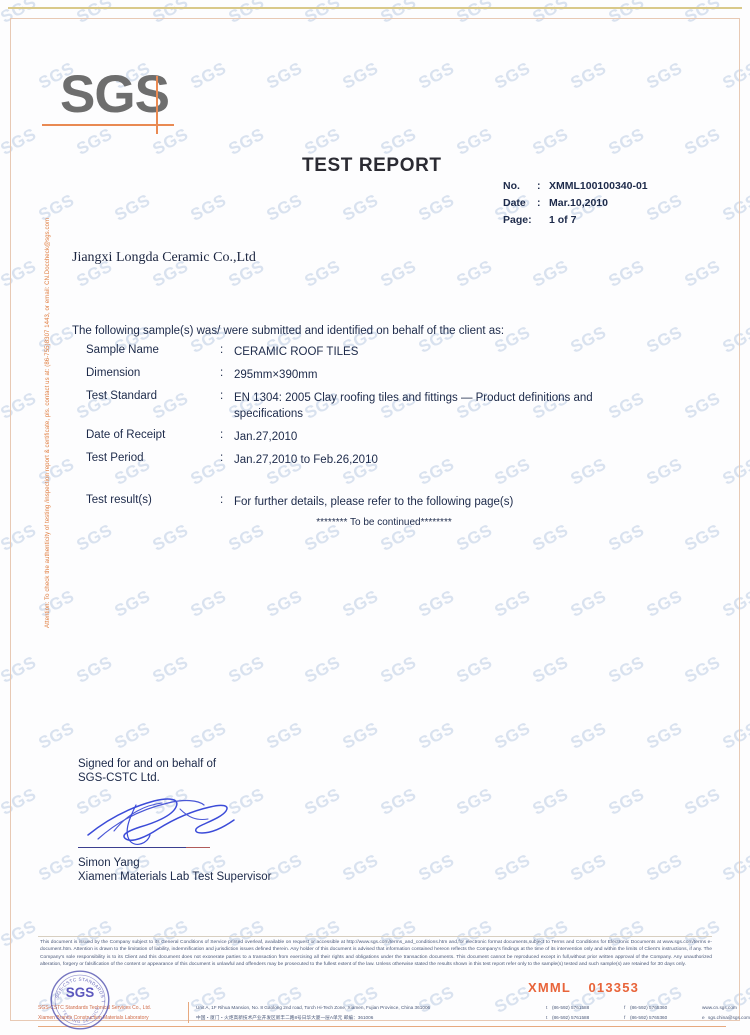 Image resolution: width=750 pixels, height=1035 pixels. What do you see at coordinates (80, 992) in the screenshot?
I see `svg-text: SGS` at bounding box center [80, 992].